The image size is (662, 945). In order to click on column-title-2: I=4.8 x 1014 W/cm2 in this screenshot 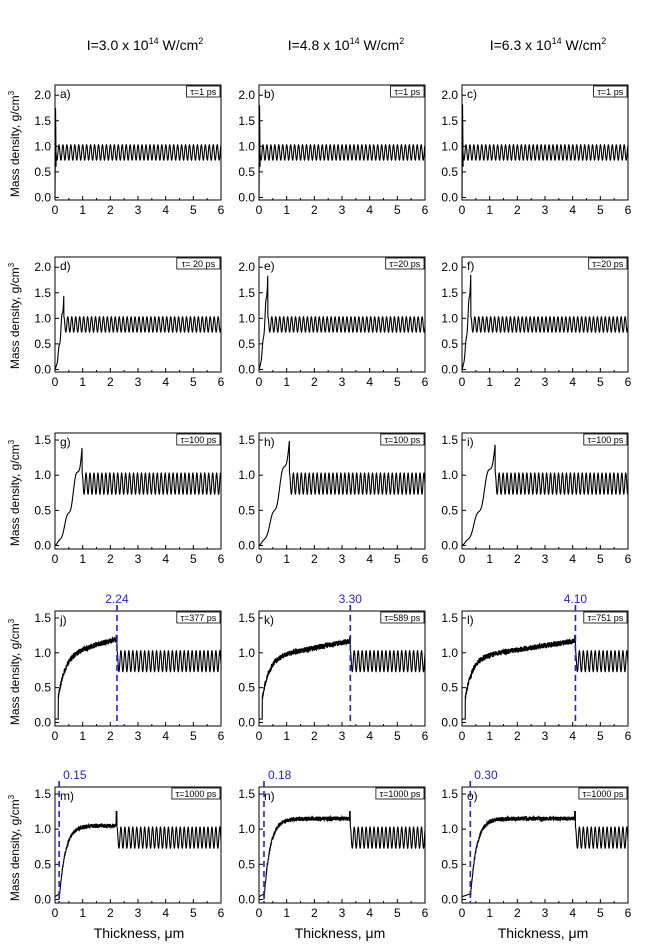, I will do `click(346, 44)`.